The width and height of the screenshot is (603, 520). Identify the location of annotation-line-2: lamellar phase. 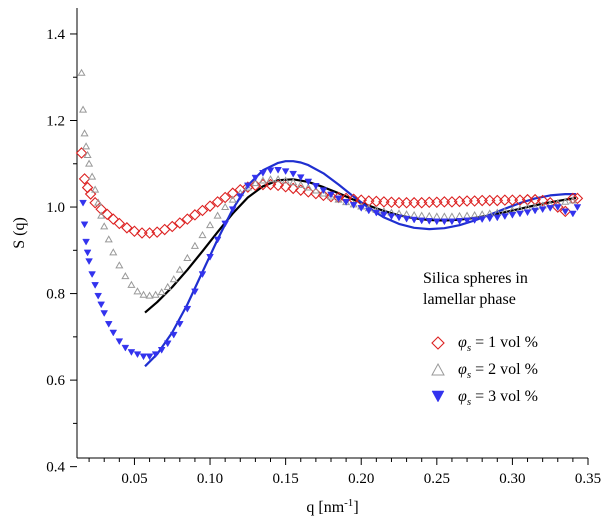
(469, 299).